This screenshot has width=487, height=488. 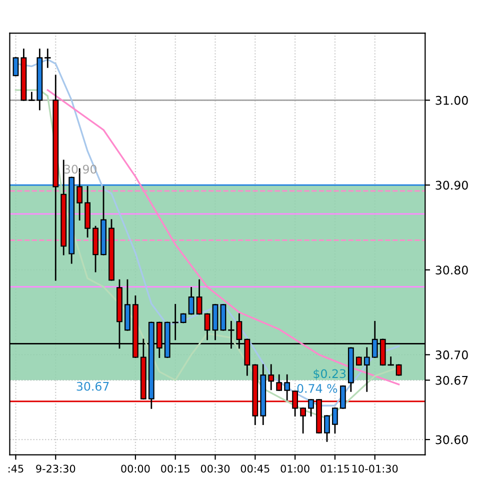 What do you see at coordinates (92, 386) in the screenshot?
I see `annotation: 30.67` at bounding box center [92, 386].